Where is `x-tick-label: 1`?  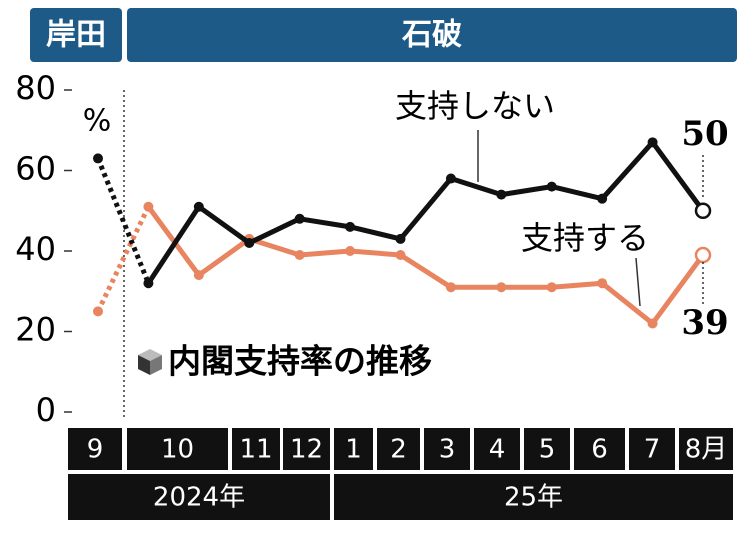 x-tick-label: 1 is located at coordinates (353, 450).